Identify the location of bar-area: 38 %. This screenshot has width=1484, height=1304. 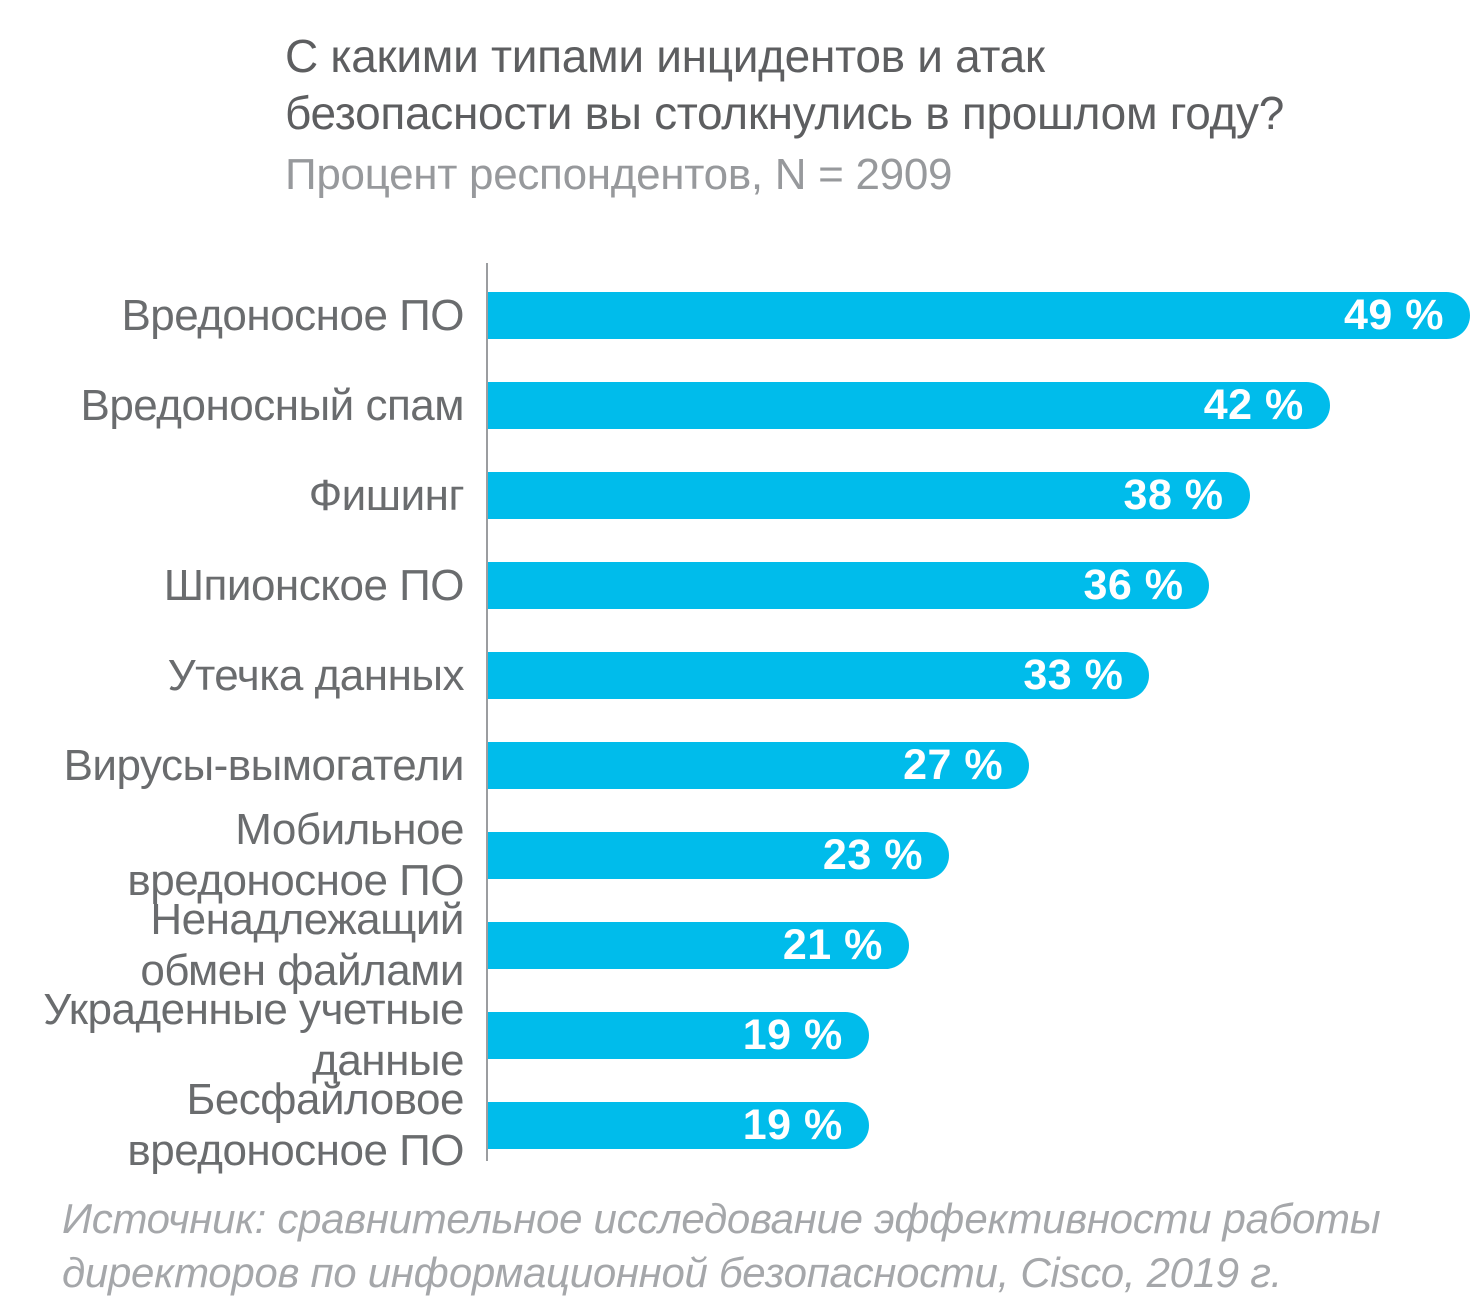
(979, 494).